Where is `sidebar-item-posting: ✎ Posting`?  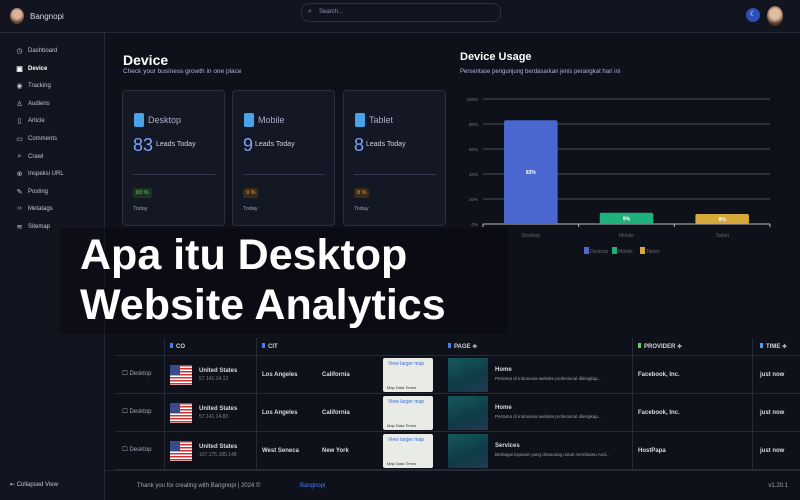 sidebar-item-posting: ✎ Posting is located at coordinates (32, 192).